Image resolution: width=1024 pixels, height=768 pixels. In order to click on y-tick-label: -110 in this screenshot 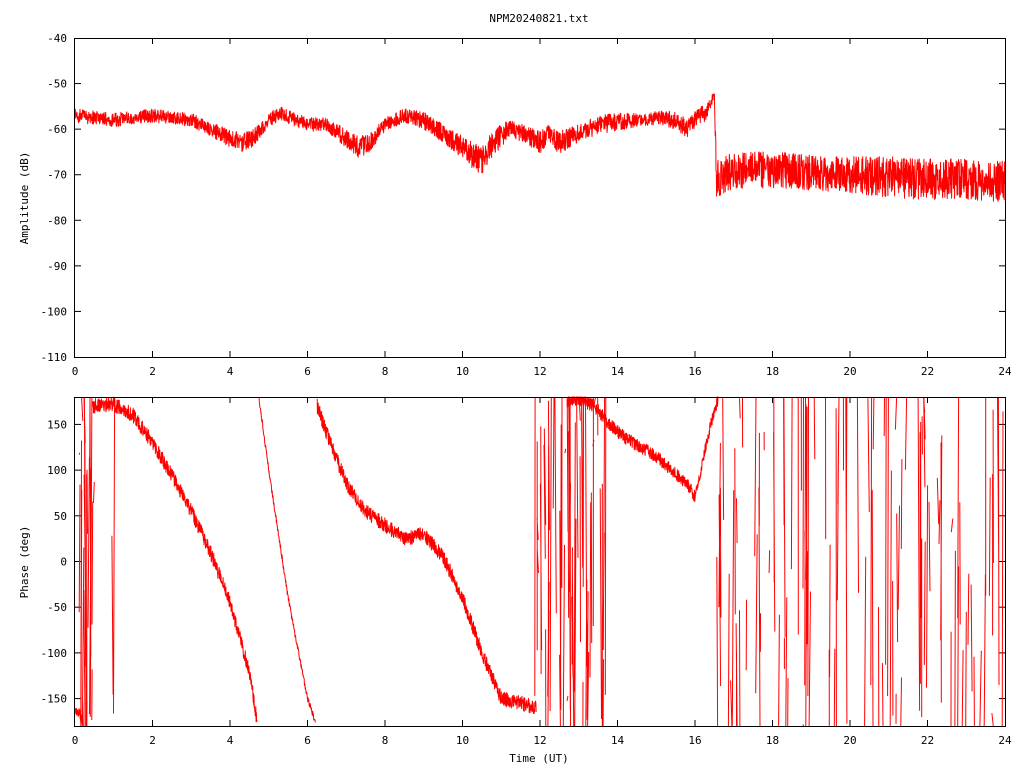, I will do `click(54, 357)`.